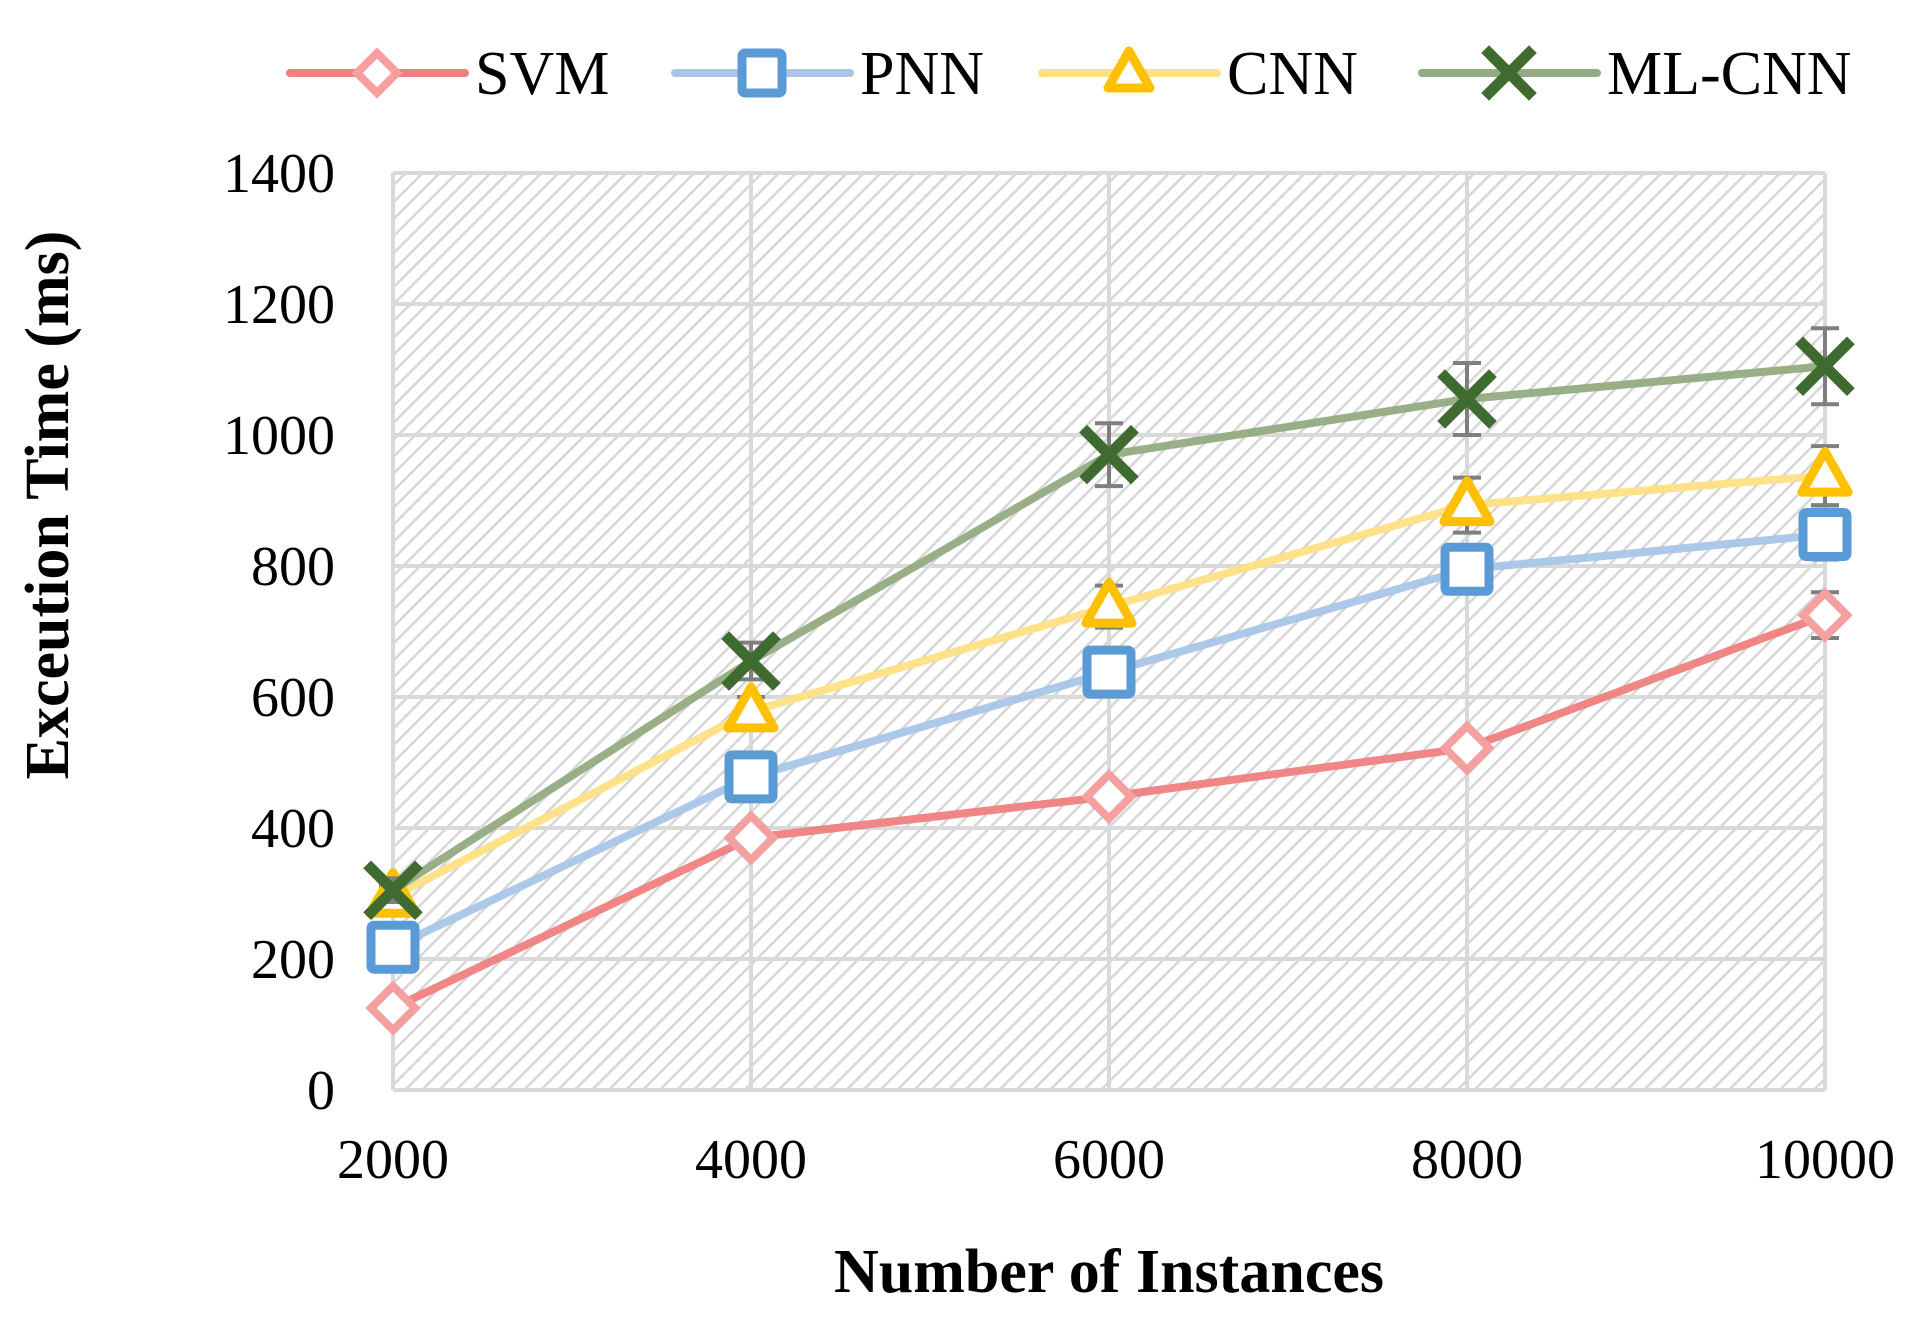 This screenshot has height=1323, width=1912. Describe the element at coordinates (279, 305) in the screenshot. I see `y-tick-label: 1200` at that location.